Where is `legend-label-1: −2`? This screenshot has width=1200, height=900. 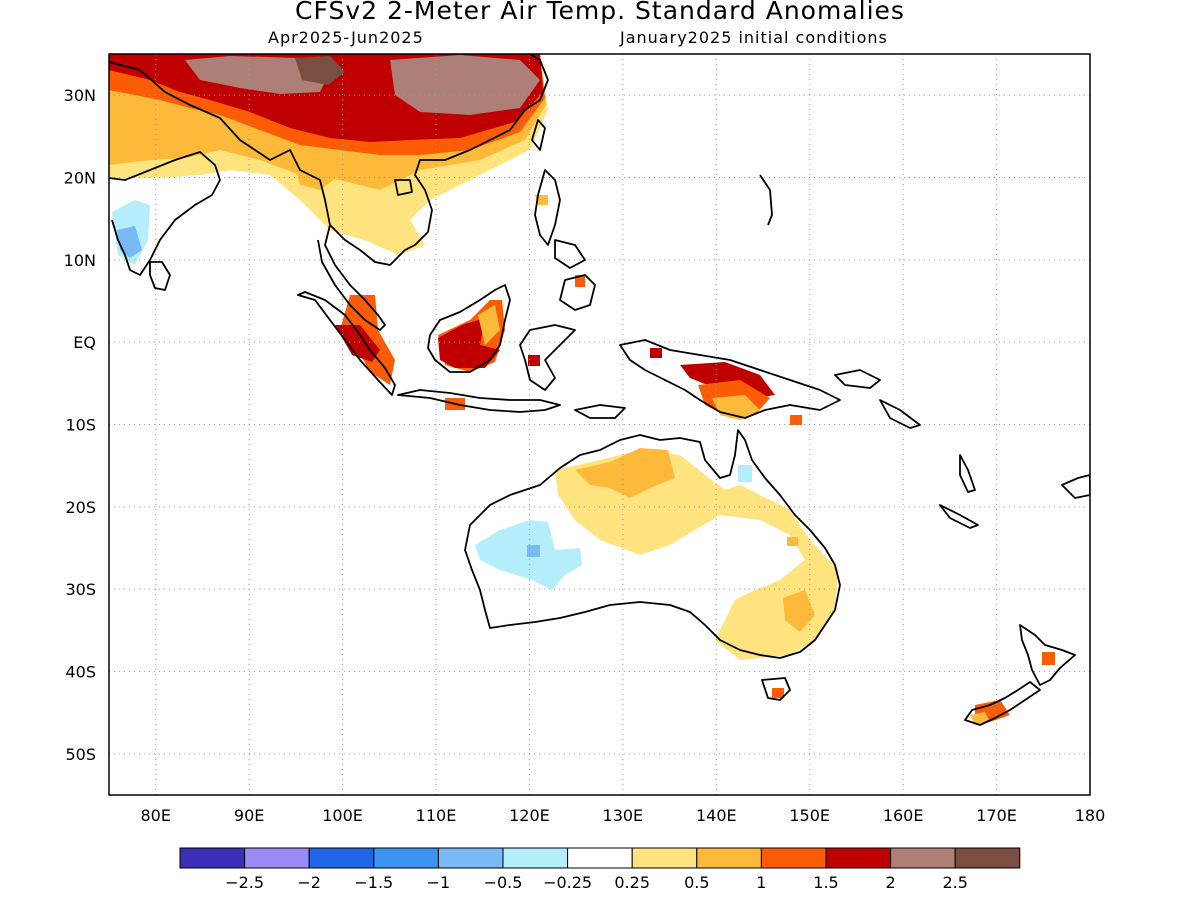 legend-label-1: −2 is located at coordinates (309, 882).